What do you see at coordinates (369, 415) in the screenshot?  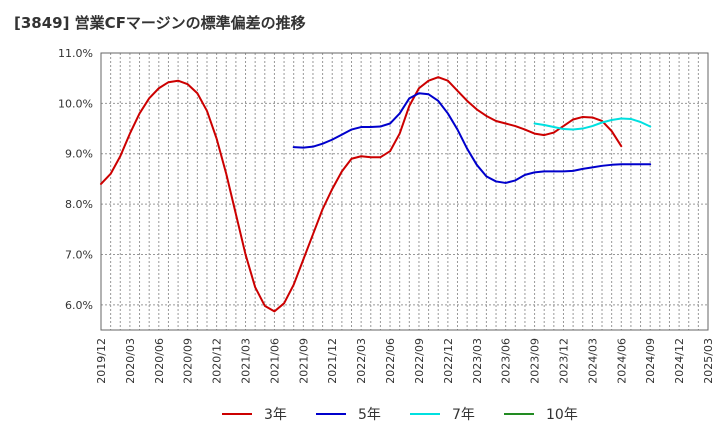 I see `legend-label-1: 5年` at bounding box center [369, 415].